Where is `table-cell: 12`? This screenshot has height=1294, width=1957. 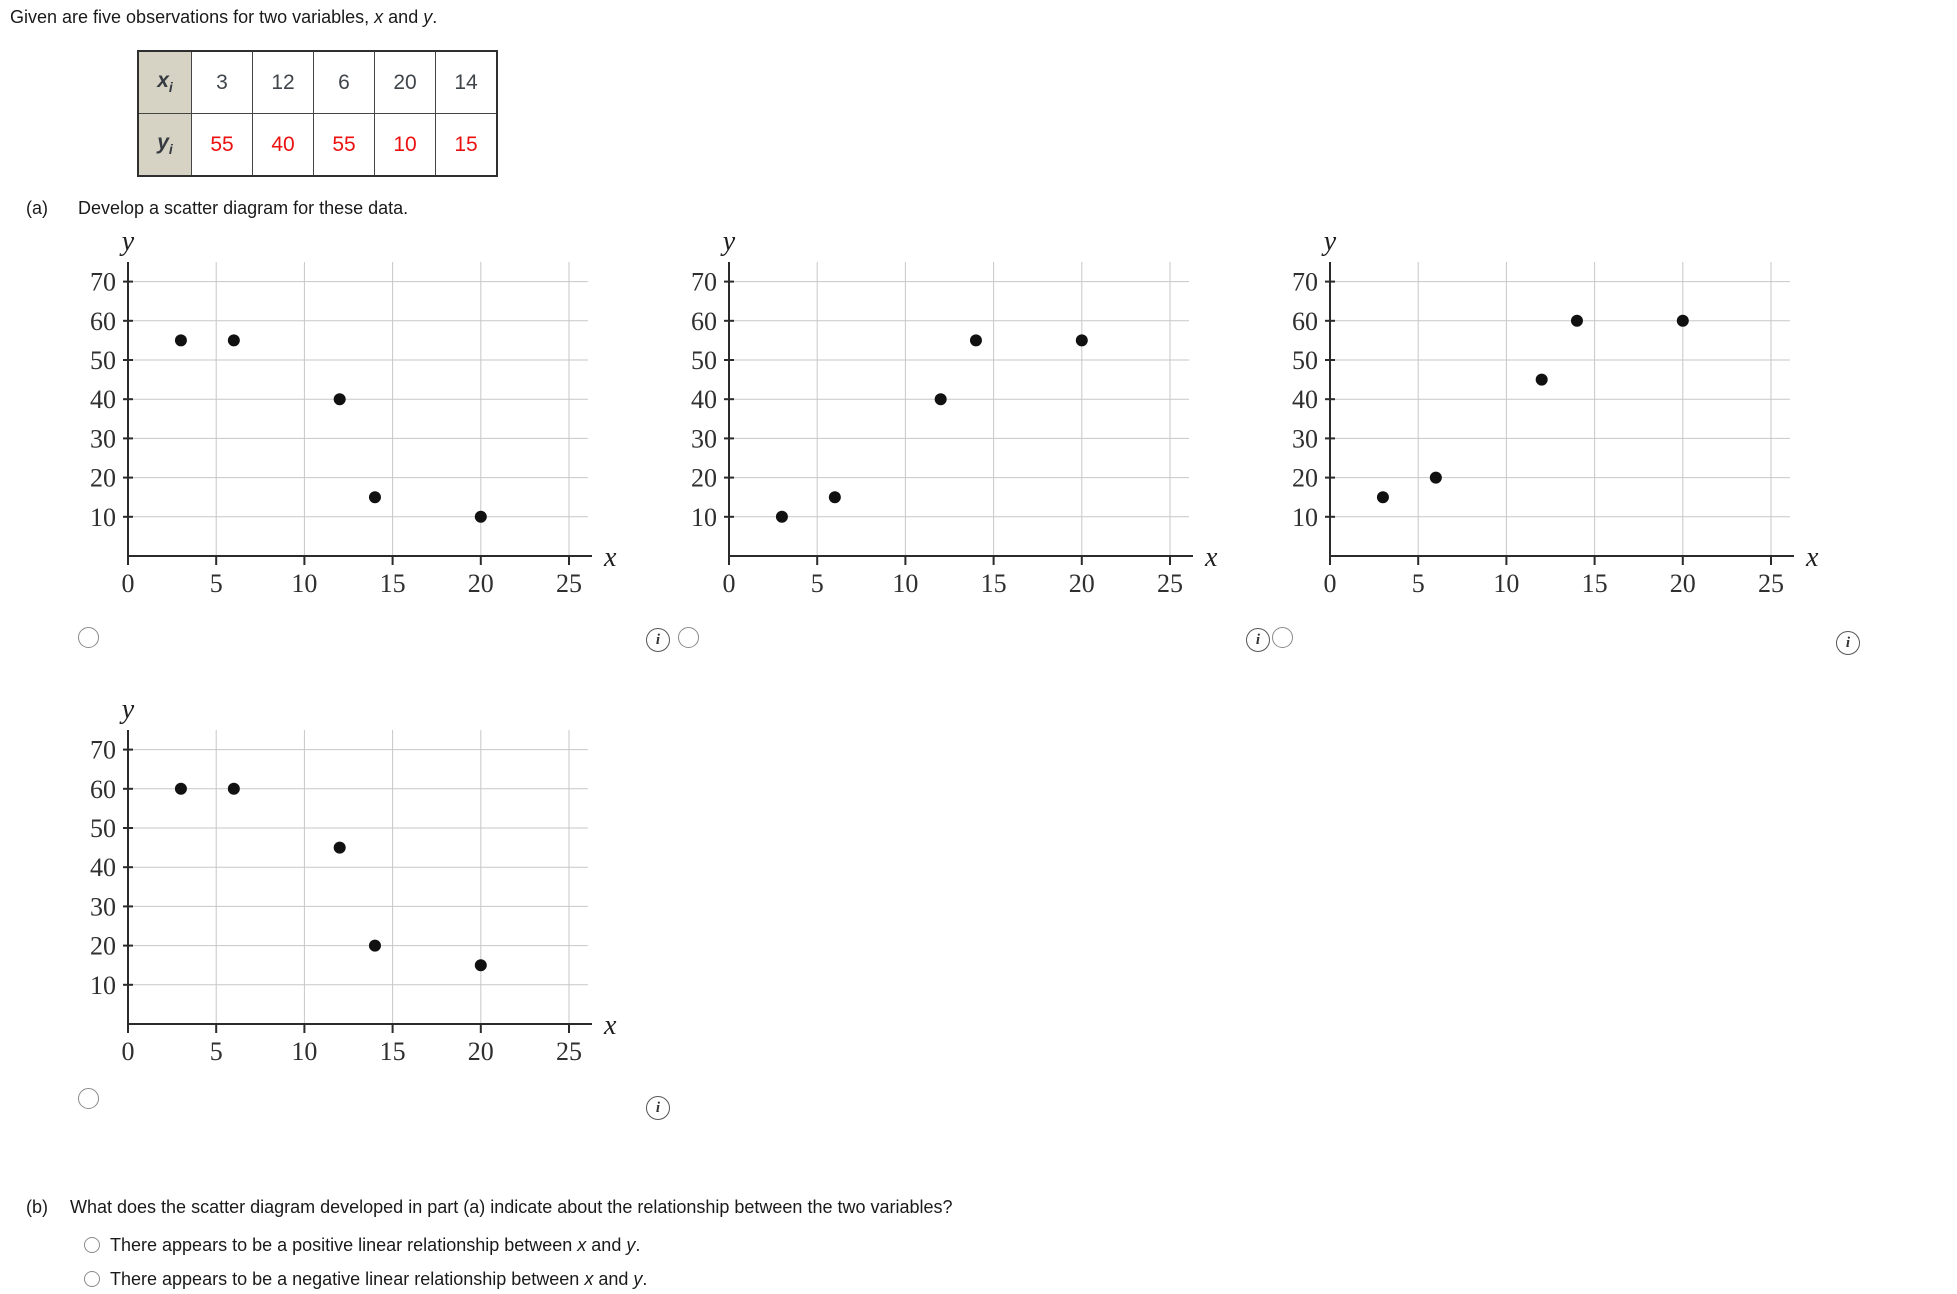
table-cell: 12 is located at coordinates (283, 82).